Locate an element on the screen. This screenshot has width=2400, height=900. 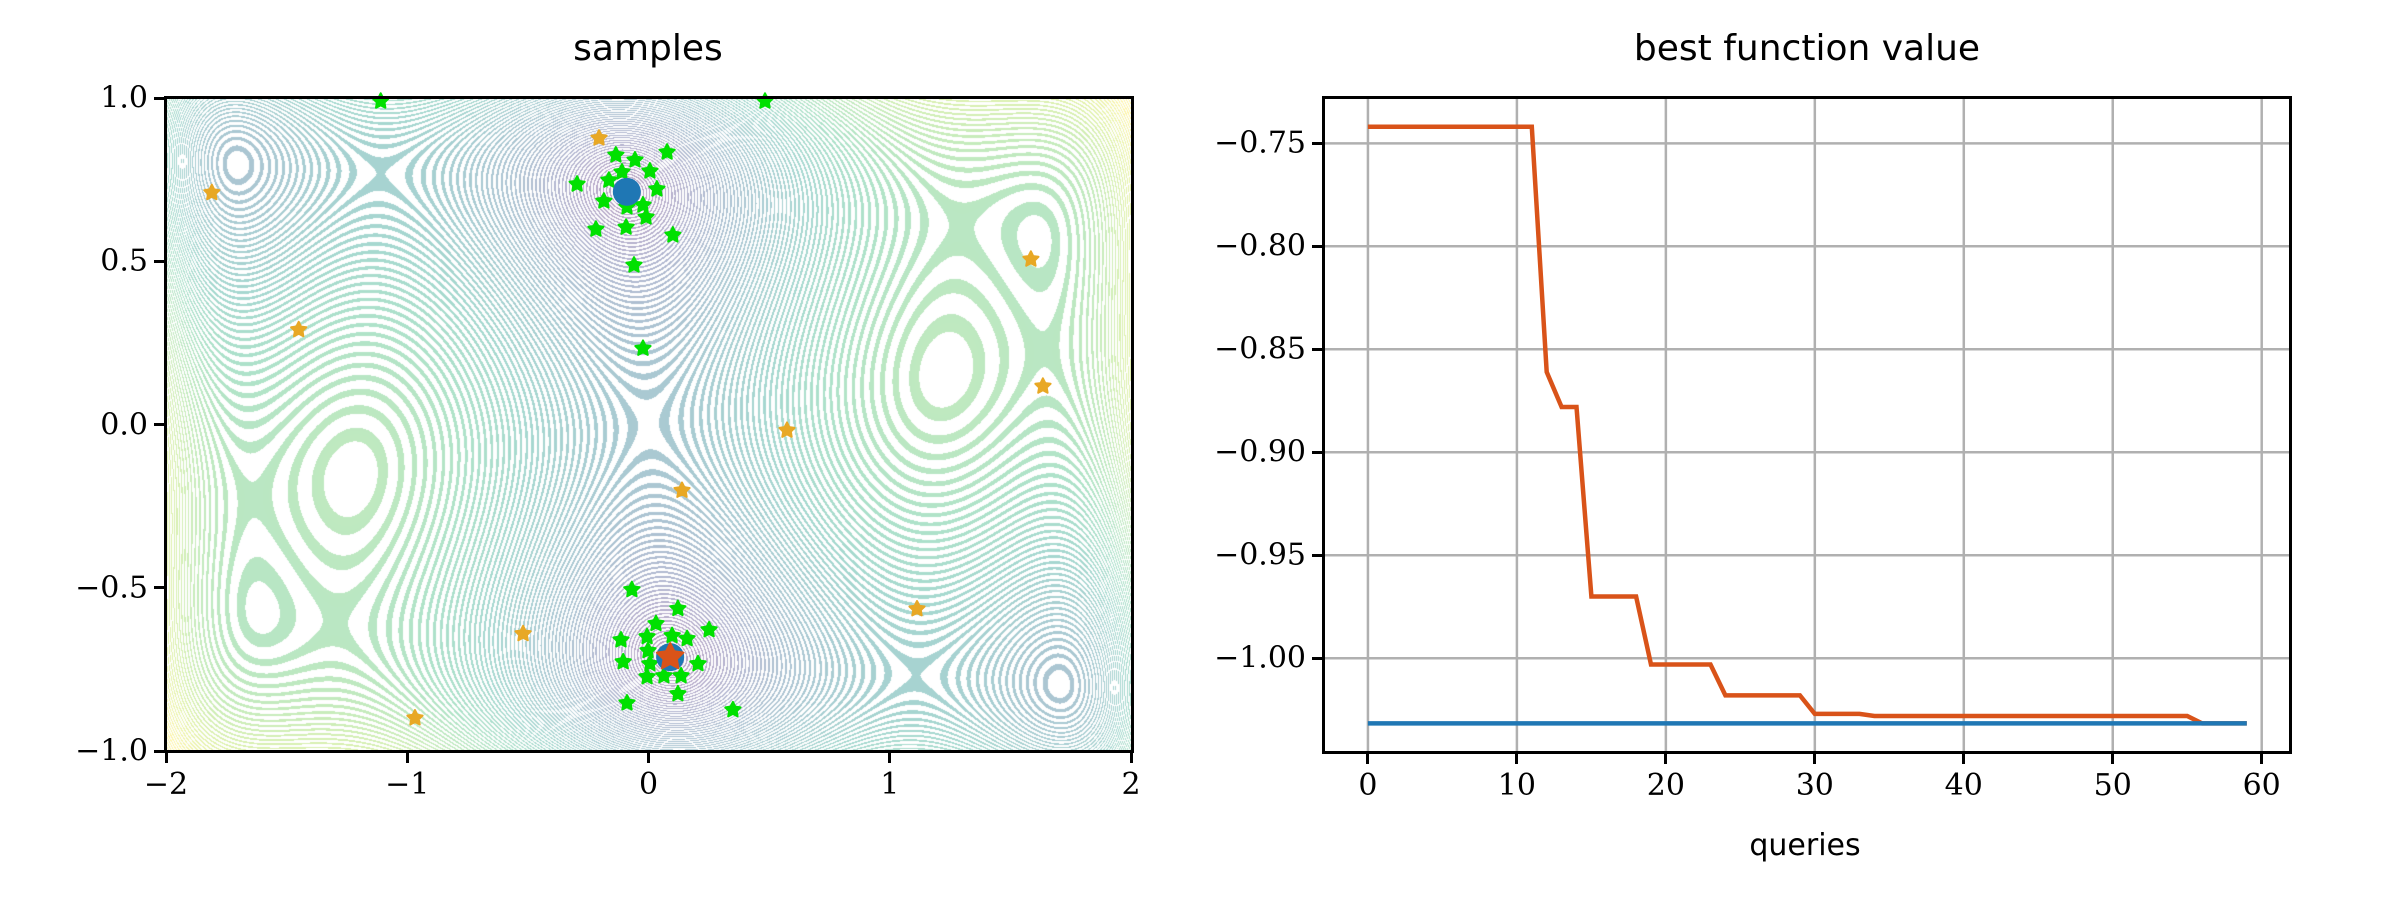
tick-label: 60 is located at coordinates (2261, 785).